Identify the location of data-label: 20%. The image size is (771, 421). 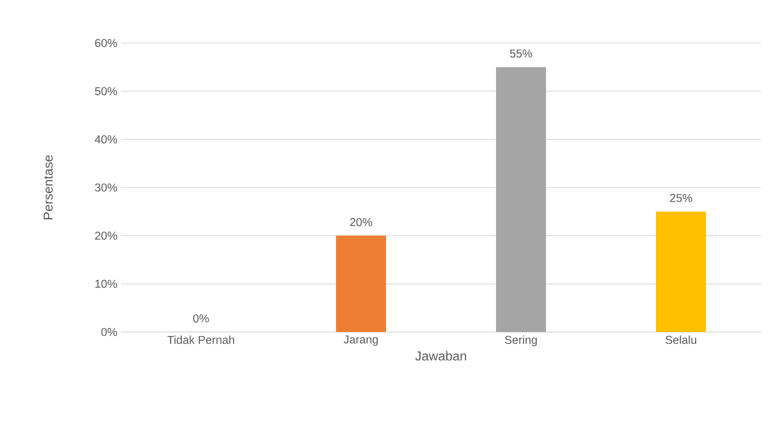
(361, 222).